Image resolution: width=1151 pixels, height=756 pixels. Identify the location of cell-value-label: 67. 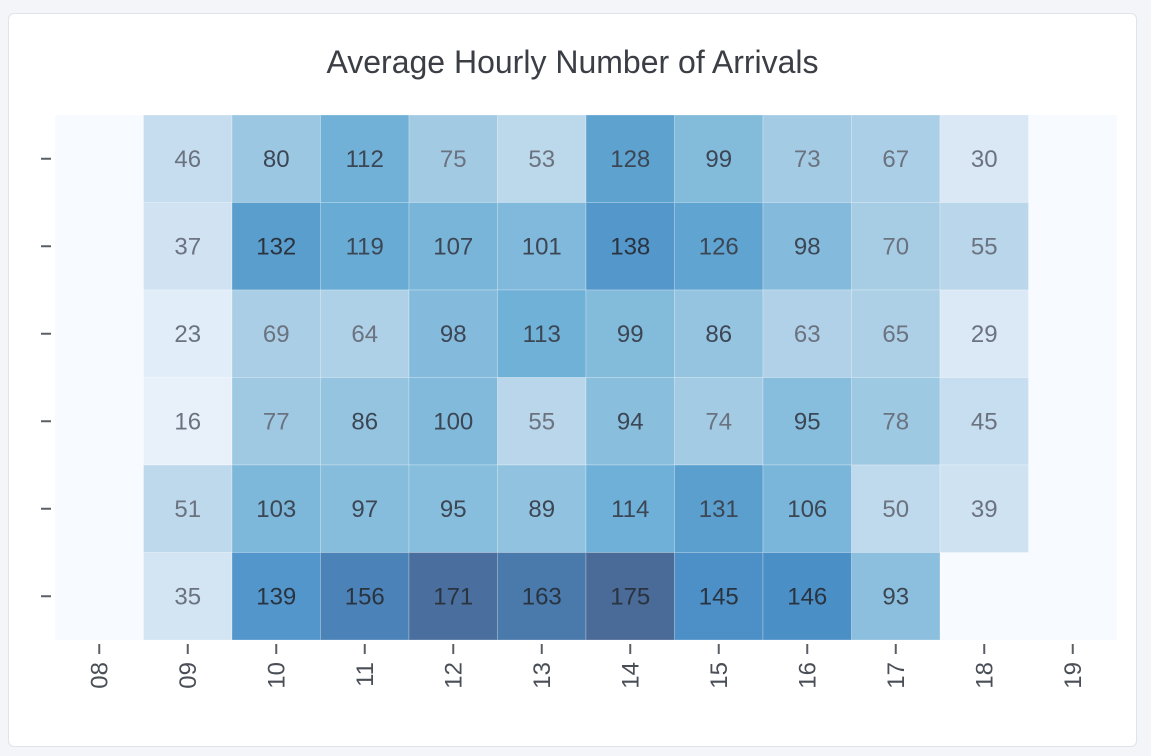
(895, 159).